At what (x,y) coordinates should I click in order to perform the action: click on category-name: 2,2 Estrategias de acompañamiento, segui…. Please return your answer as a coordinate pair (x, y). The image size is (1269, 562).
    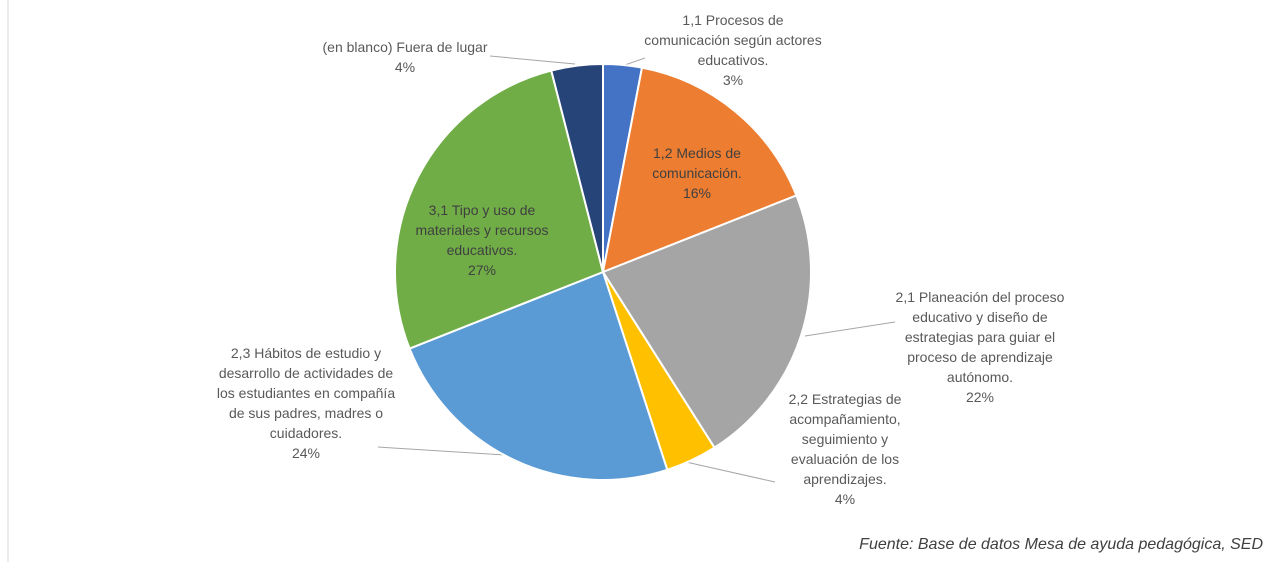
    Looking at the image, I should click on (845, 439).